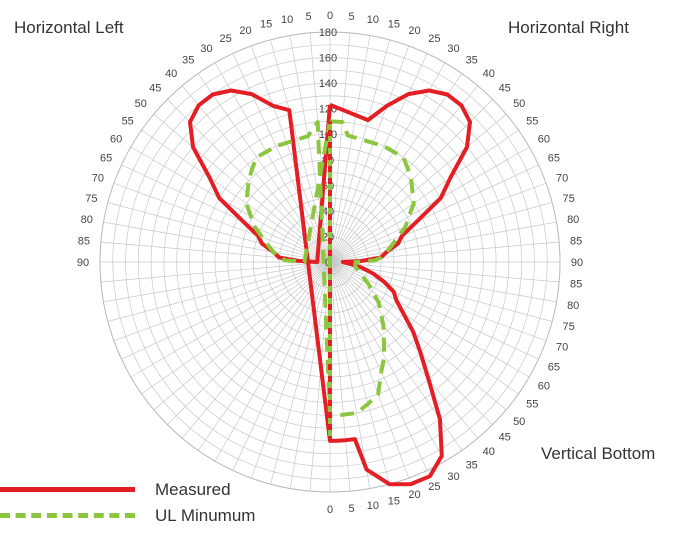 Image resolution: width=696 pixels, height=555 pixels. I want to click on legend-swatch-ul-minimum, so click(67, 515).